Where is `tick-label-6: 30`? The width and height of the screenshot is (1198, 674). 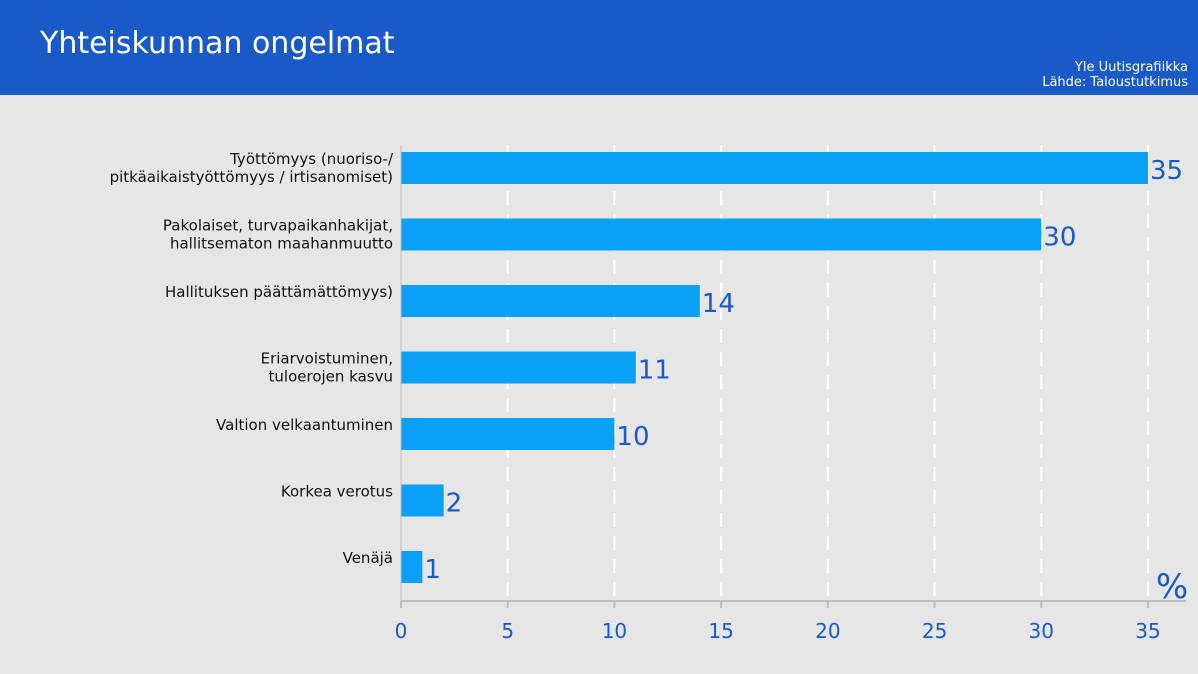 tick-label-6: 30 is located at coordinates (1041, 631).